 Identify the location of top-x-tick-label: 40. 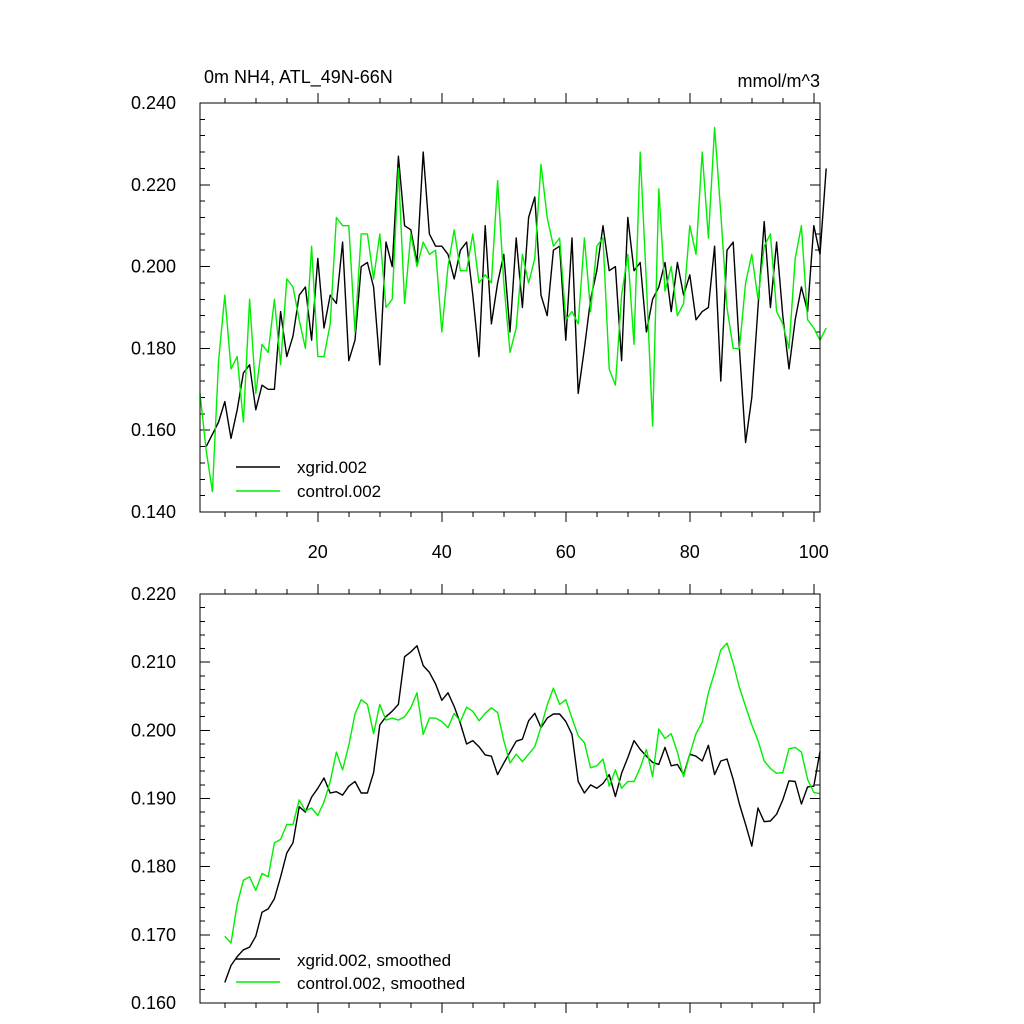
(442, 552).